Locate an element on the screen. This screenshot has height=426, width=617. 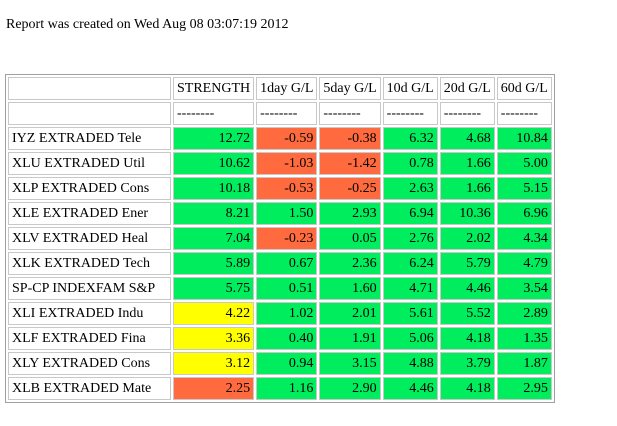
row-symbol-name: XLF EXTRADED Fina is located at coordinates (89, 338).